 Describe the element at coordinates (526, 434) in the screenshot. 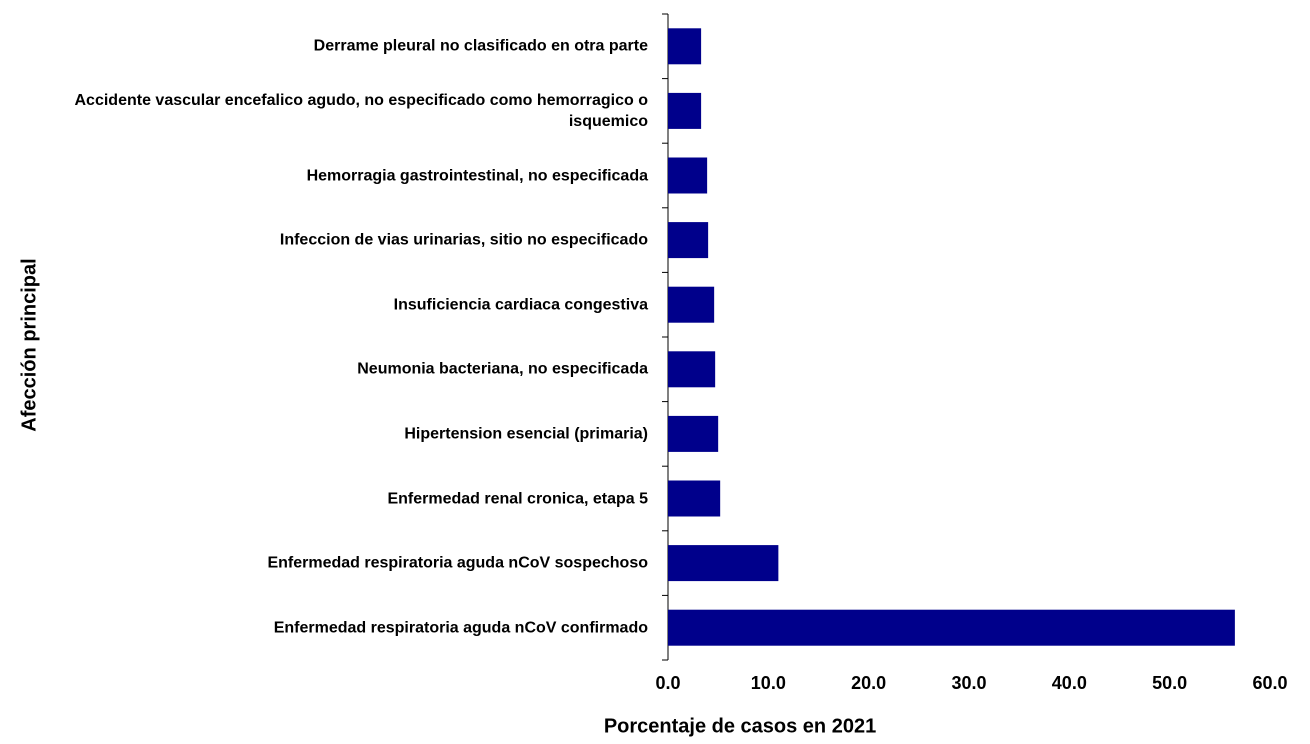

I see `y-tick-label: Hipertension esencial (primaria)` at that location.